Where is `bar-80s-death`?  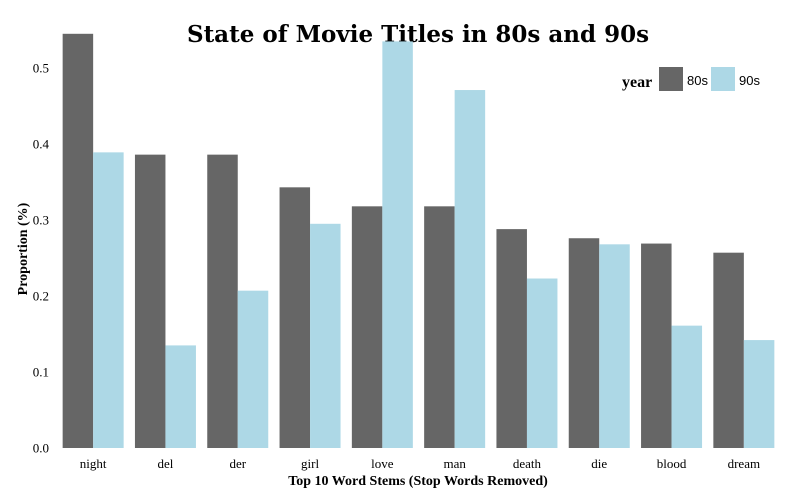
bar-80s-death is located at coordinates (511, 338).